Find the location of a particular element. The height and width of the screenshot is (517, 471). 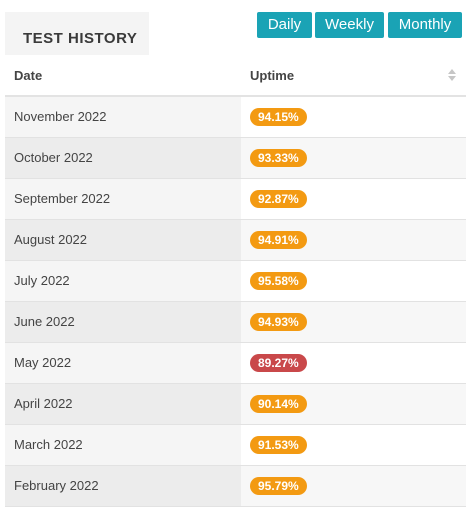

uptime-badge: 91.53% is located at coordinates (278, 445).